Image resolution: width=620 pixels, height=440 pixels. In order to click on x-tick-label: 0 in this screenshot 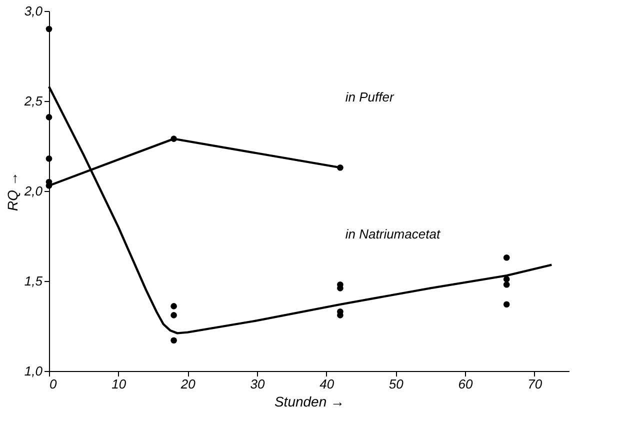, I will do `click(54, 384)`.